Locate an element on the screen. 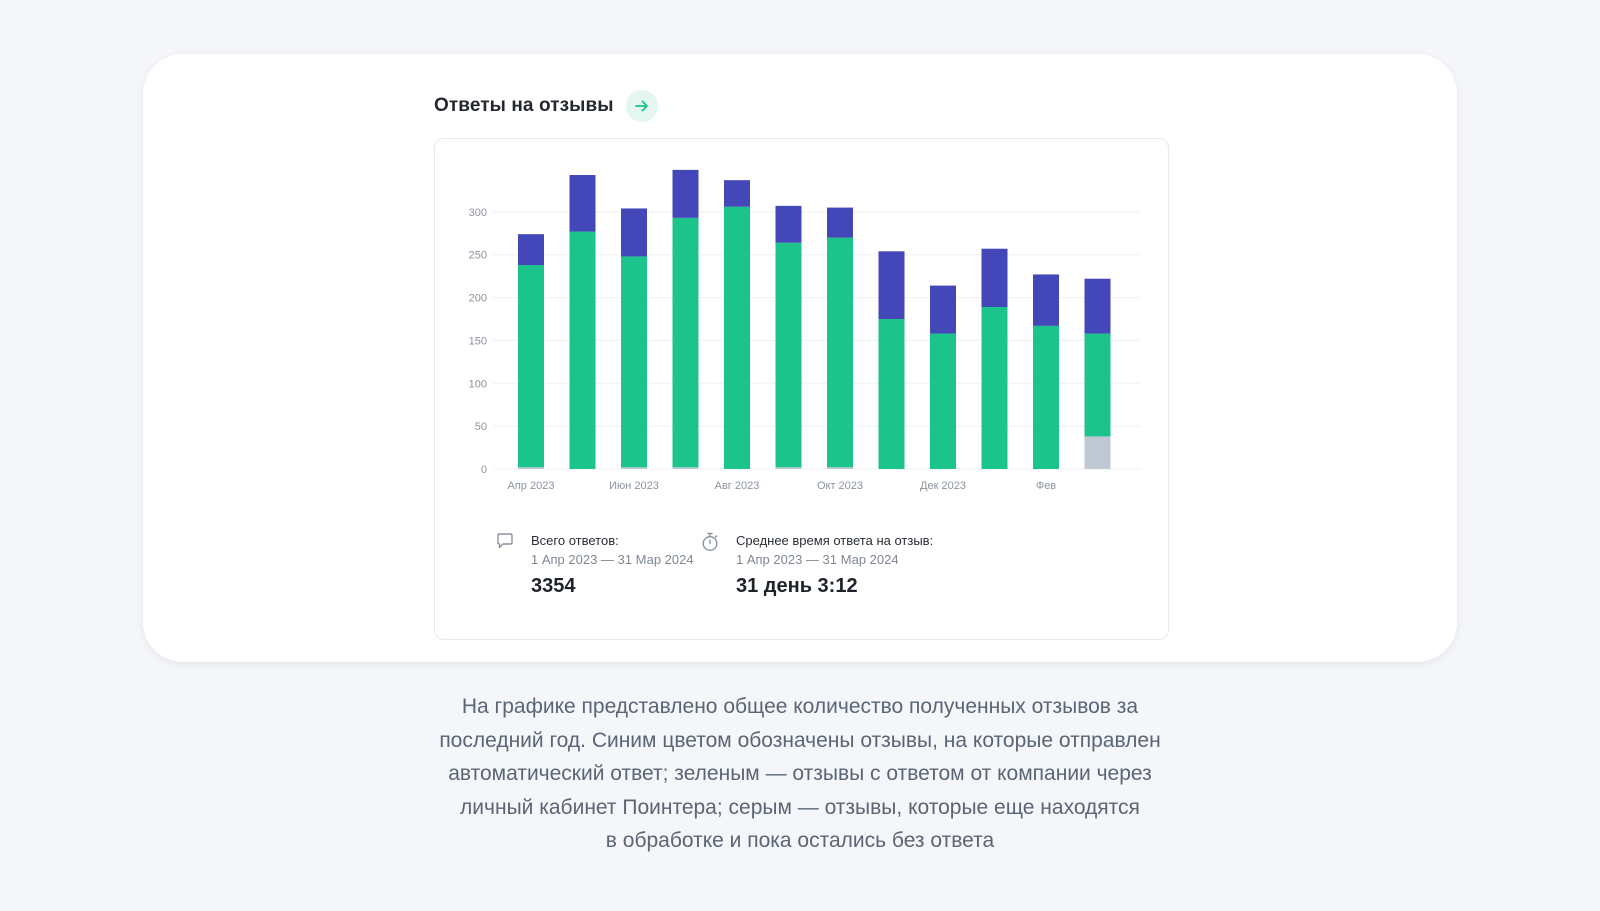 The height and width of the screenshot is (911, 1600). widget-title: Ответы на отзывы is located at coordinates (524, 105).